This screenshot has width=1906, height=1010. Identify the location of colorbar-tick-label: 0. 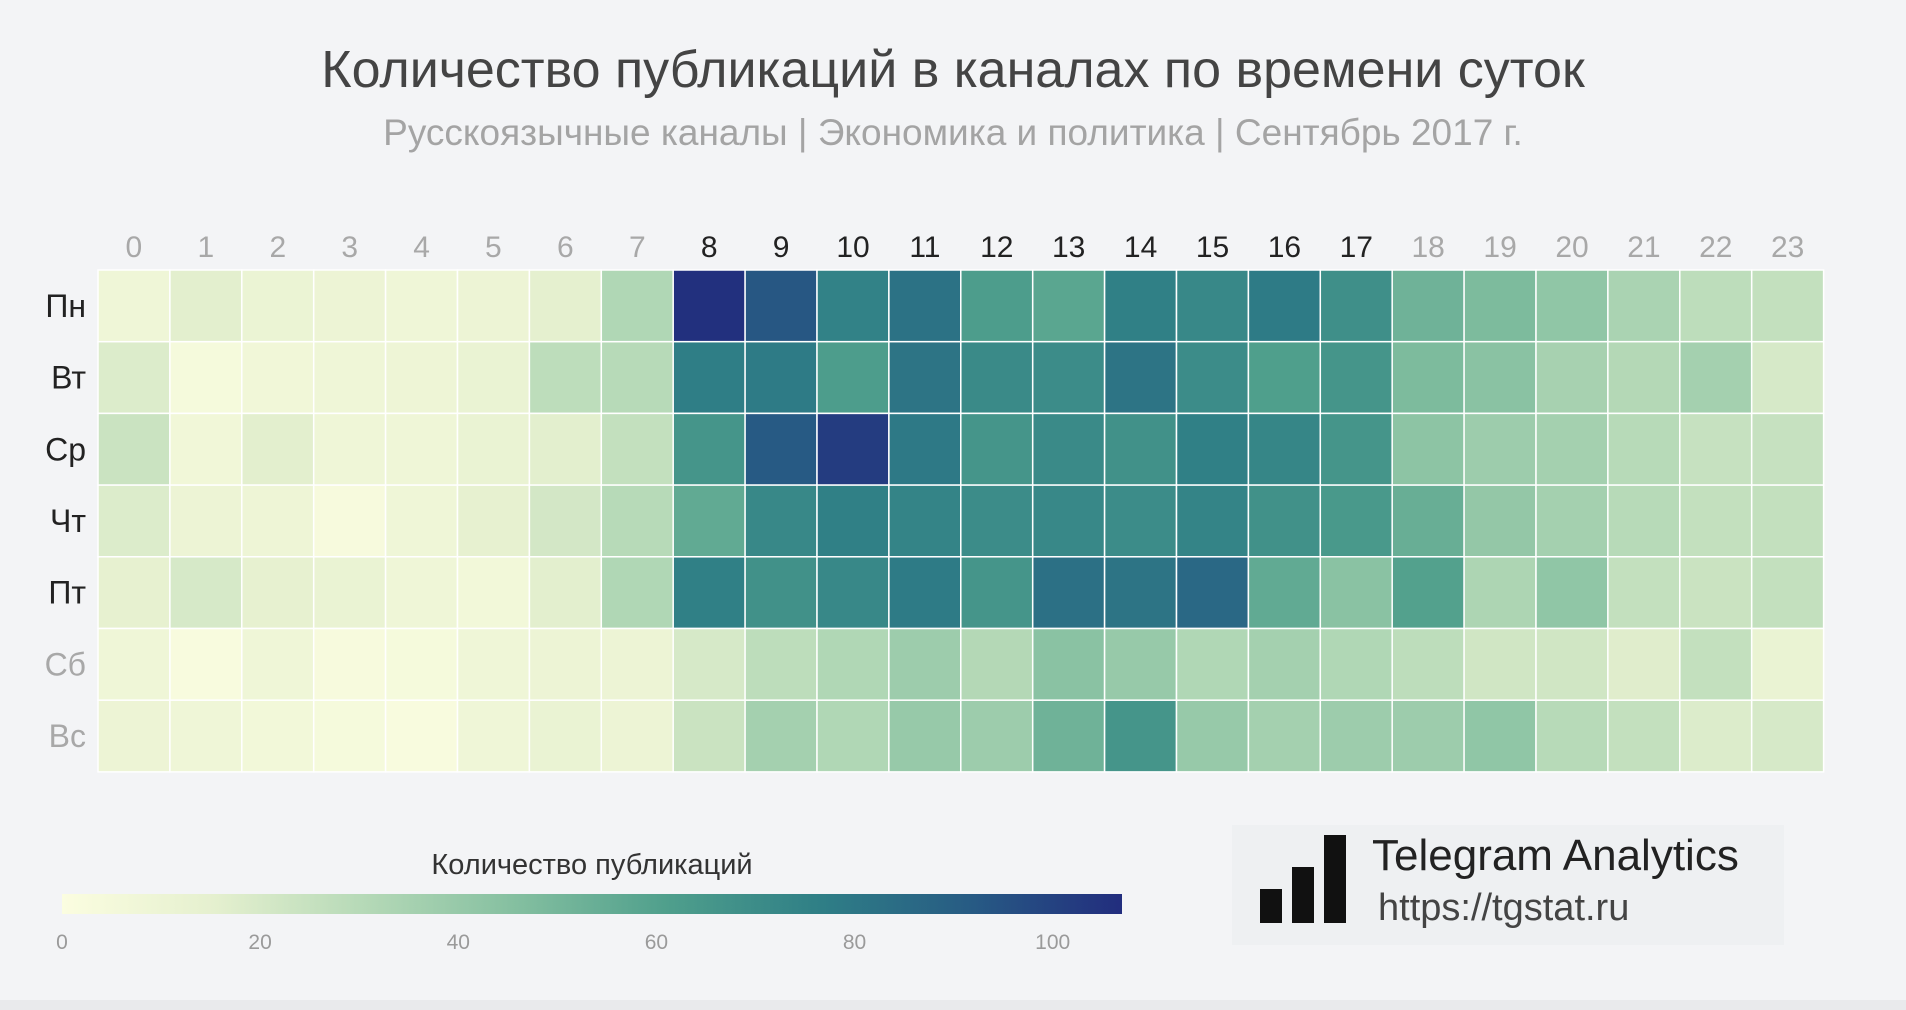
(62, 942).